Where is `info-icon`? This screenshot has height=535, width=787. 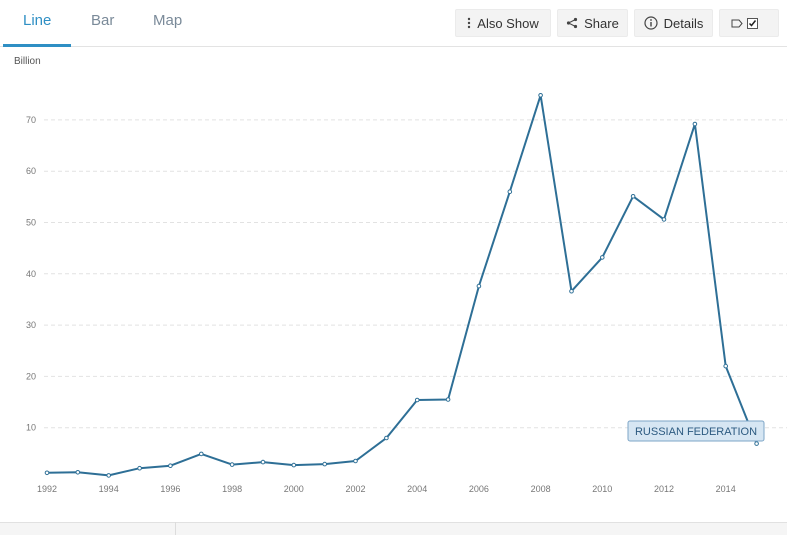
info-icon is located at coordinates (651, 23).